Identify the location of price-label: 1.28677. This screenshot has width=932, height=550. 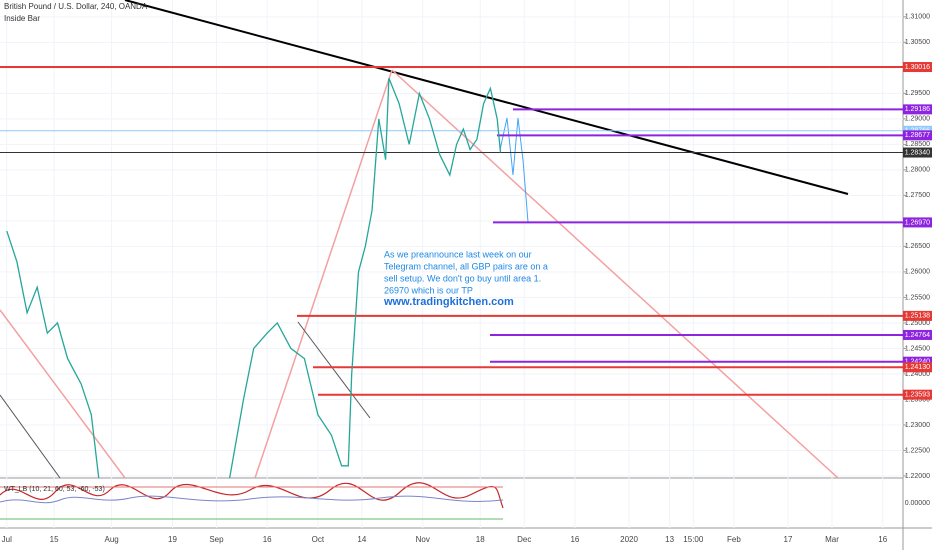
(917, 135).